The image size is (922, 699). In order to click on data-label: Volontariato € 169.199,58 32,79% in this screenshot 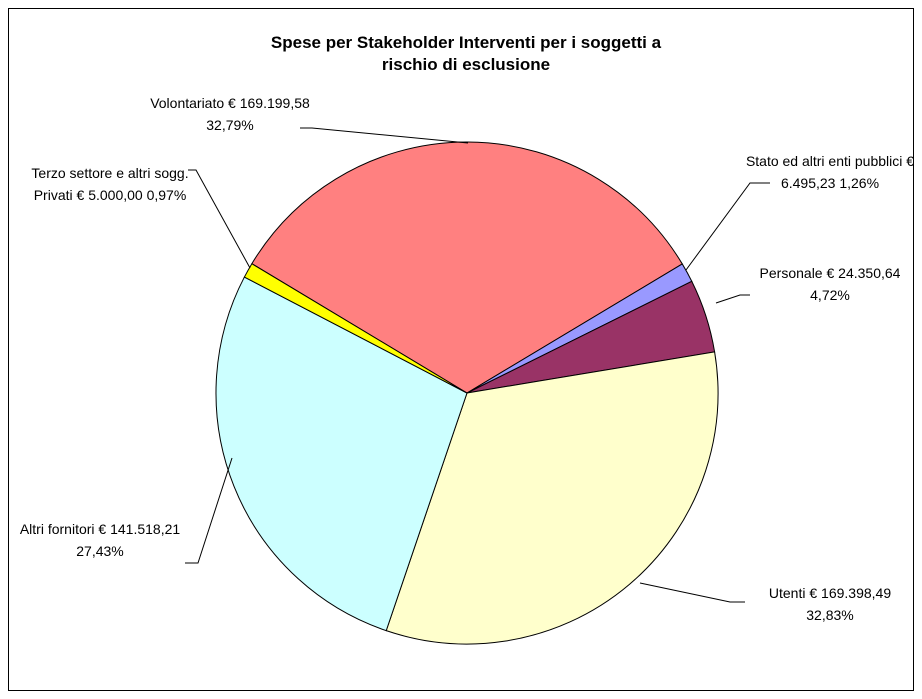, I will do `click(230, 114)`.